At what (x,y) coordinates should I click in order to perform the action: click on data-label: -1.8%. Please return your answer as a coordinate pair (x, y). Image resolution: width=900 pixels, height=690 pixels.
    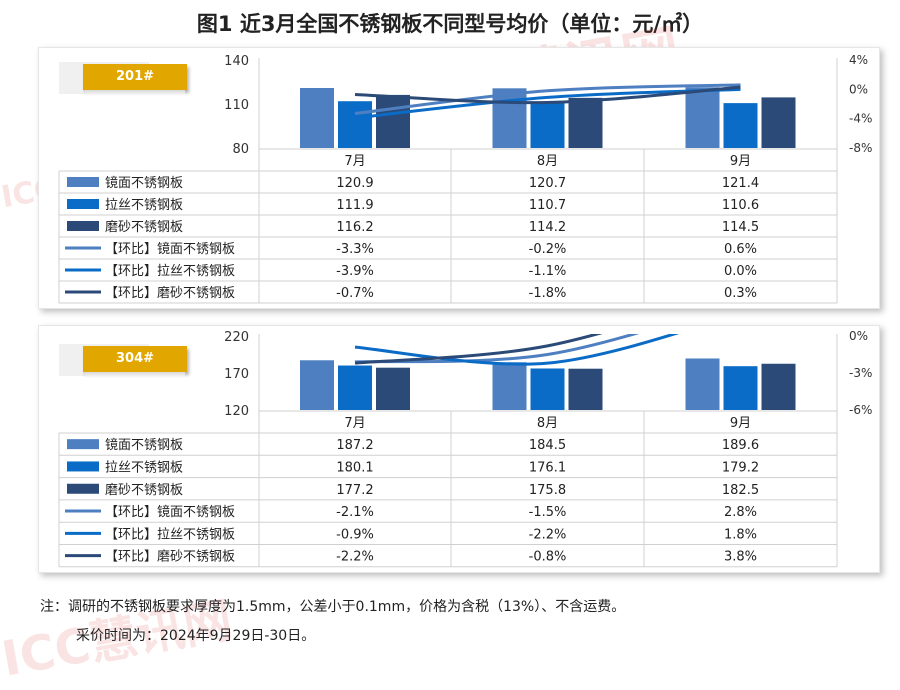
    Looking at the image, I should click on (548, 293).